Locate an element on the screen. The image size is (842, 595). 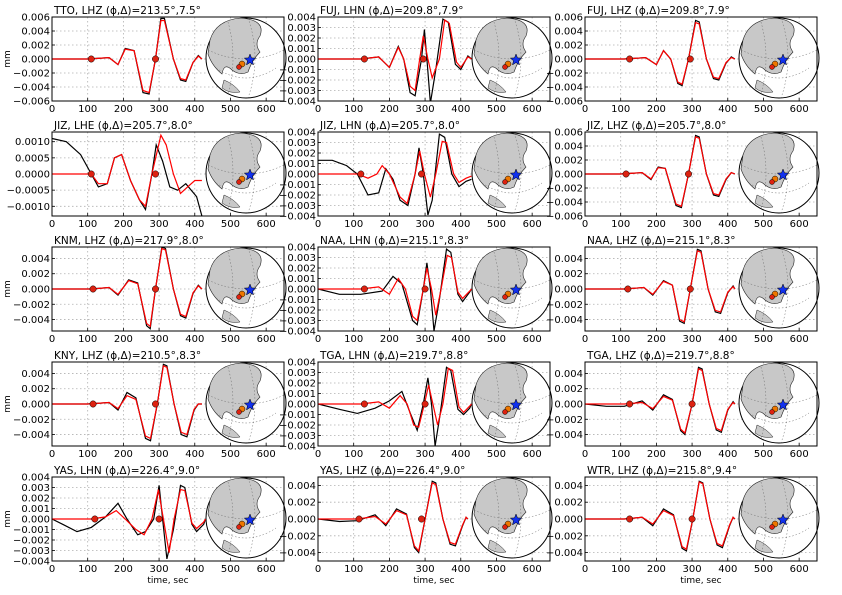
y-tick-label: 0.0005 is located at coordinates (32, 158).